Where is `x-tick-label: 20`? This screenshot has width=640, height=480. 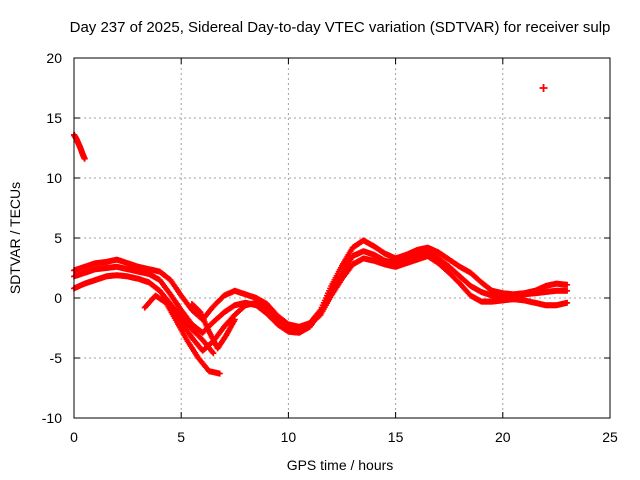 x-tick-label: 20 is located at coordinates (503, 437).